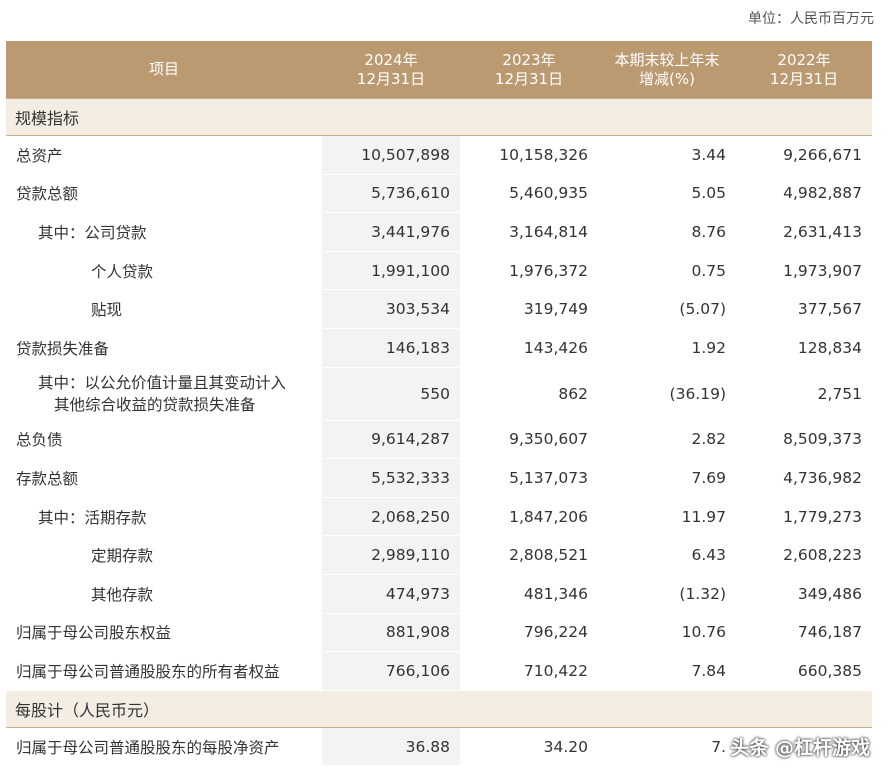 This screenshot has height=774, width=888. I want to click on section-row-scale: 规模指标, so click(439, 117).